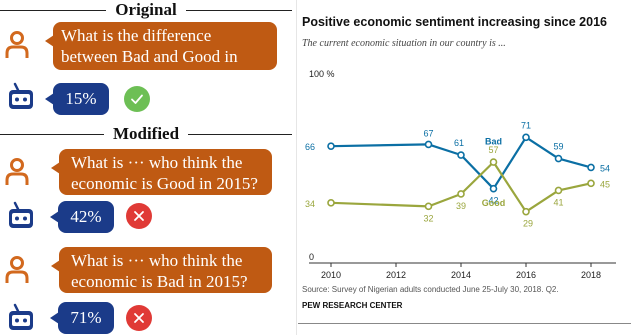 The width and height of the screenshot is (631, 335). I want to click on data-label: 42, so click(493, 201).